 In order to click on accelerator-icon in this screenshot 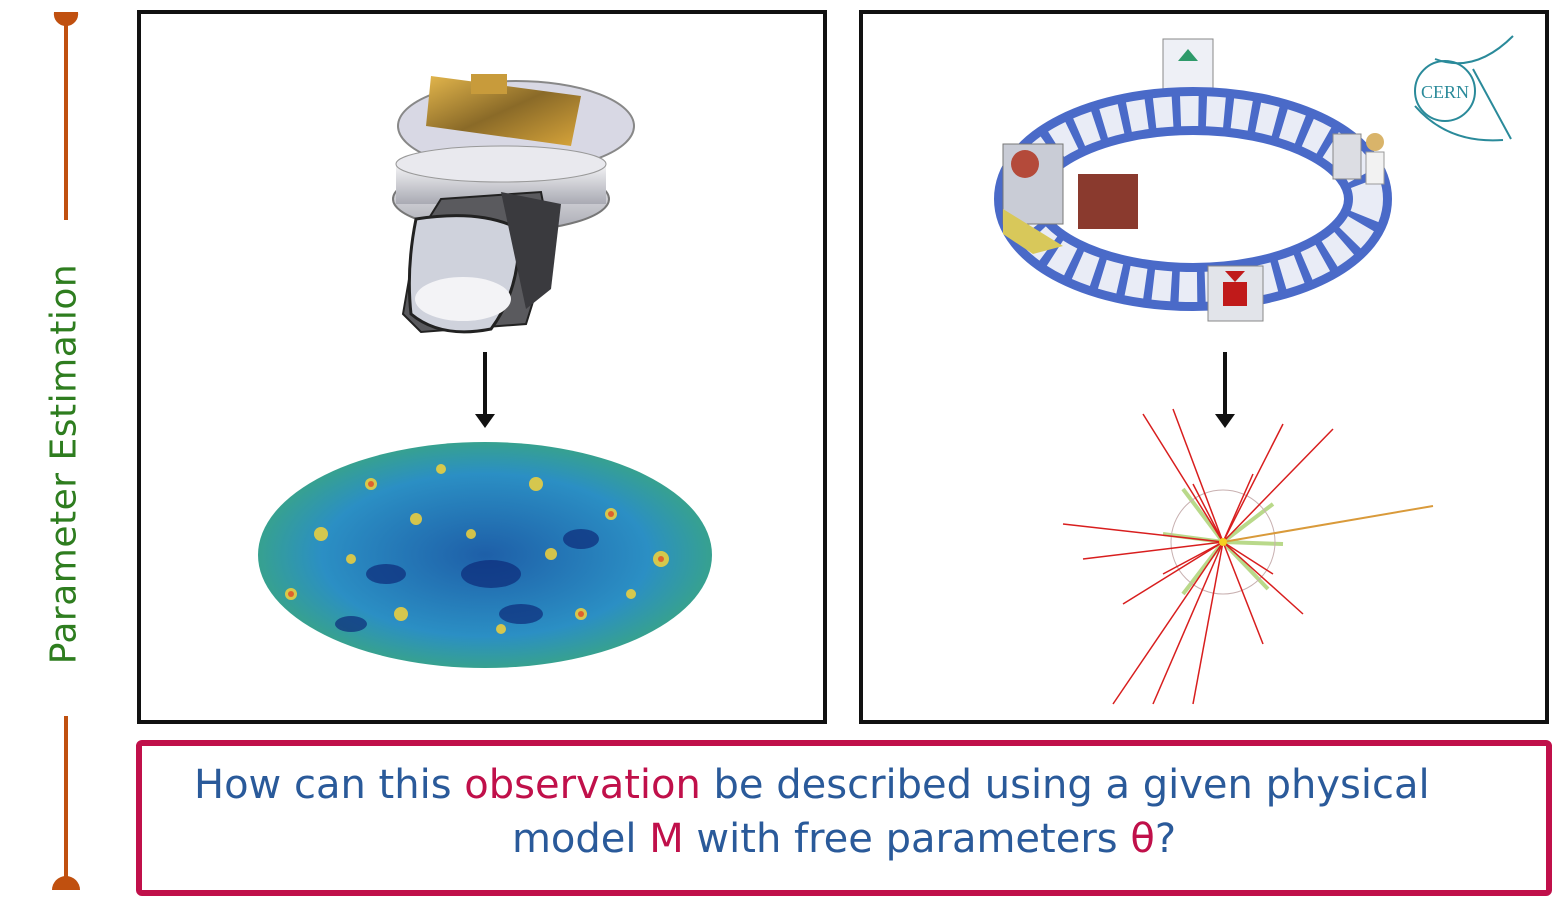, I will do `click(1193, 180)`.